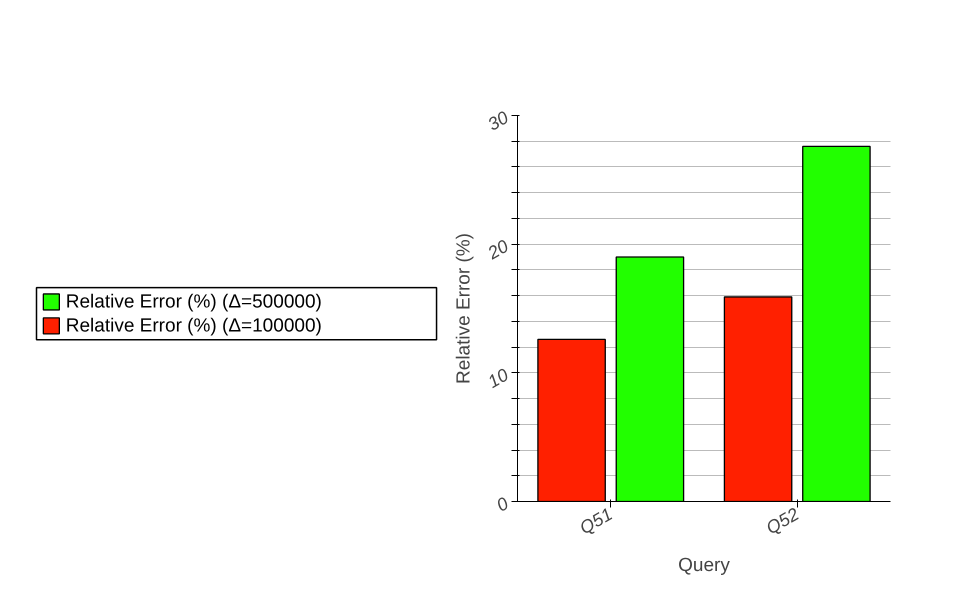  I want to click on y-tick-label: 30, so click(498, 121).